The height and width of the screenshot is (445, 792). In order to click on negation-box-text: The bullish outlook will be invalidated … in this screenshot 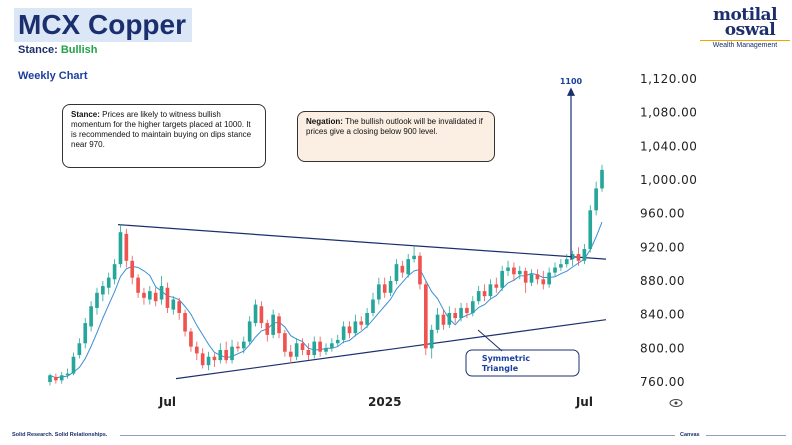, I will do `click(394, 126)`.